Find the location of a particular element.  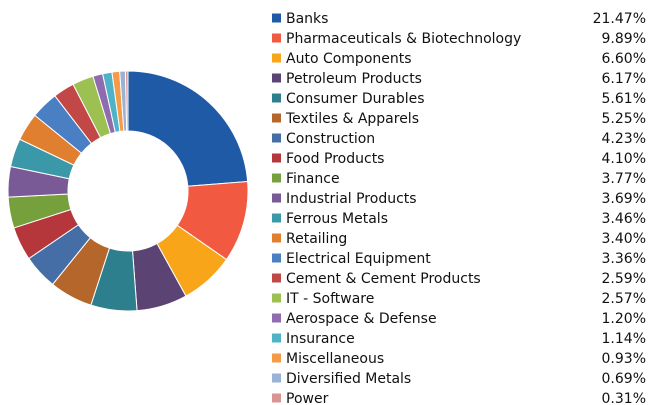

legend-value: 4.10% is located at coordinates (624, 159).